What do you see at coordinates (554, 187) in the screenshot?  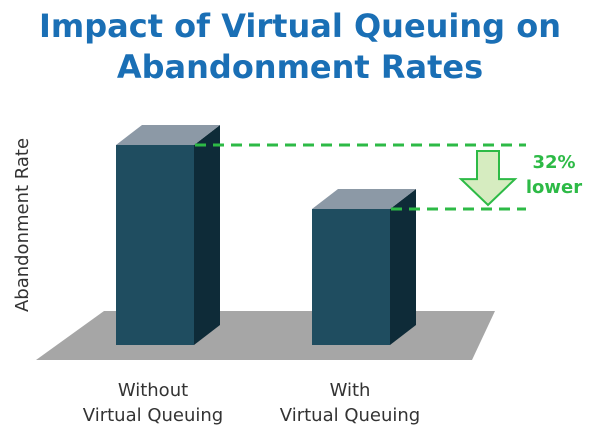 I see `annotation-lower: lower` at bounding box center [554, 187].